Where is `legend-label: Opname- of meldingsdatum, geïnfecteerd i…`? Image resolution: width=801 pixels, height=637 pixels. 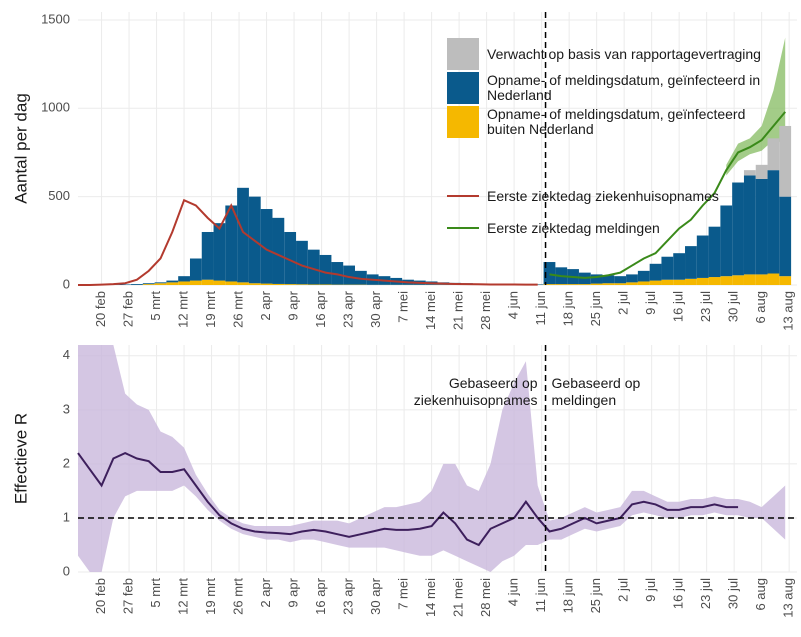
legend-label: Opname- of meldingsdatum, geïnfecteerd i… is located at coordinates (624, 87).